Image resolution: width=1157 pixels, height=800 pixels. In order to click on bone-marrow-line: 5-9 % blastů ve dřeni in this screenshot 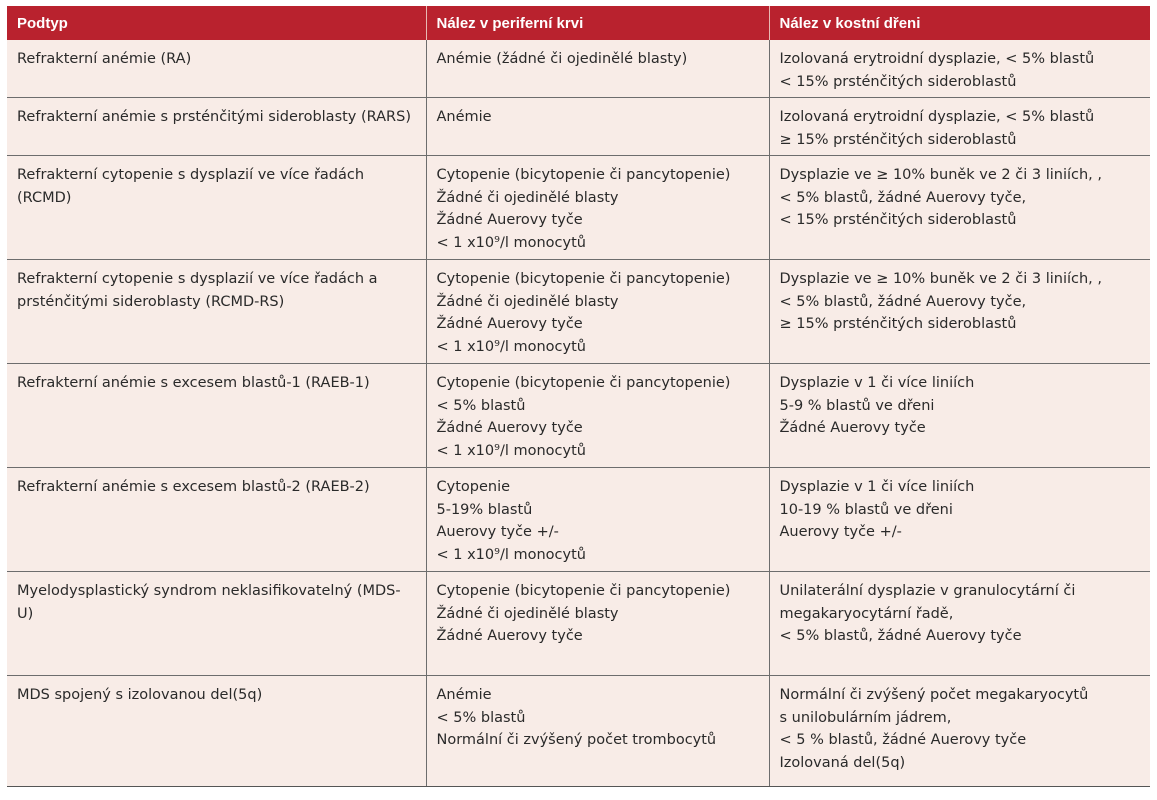, I will do `click(857, 405)`.